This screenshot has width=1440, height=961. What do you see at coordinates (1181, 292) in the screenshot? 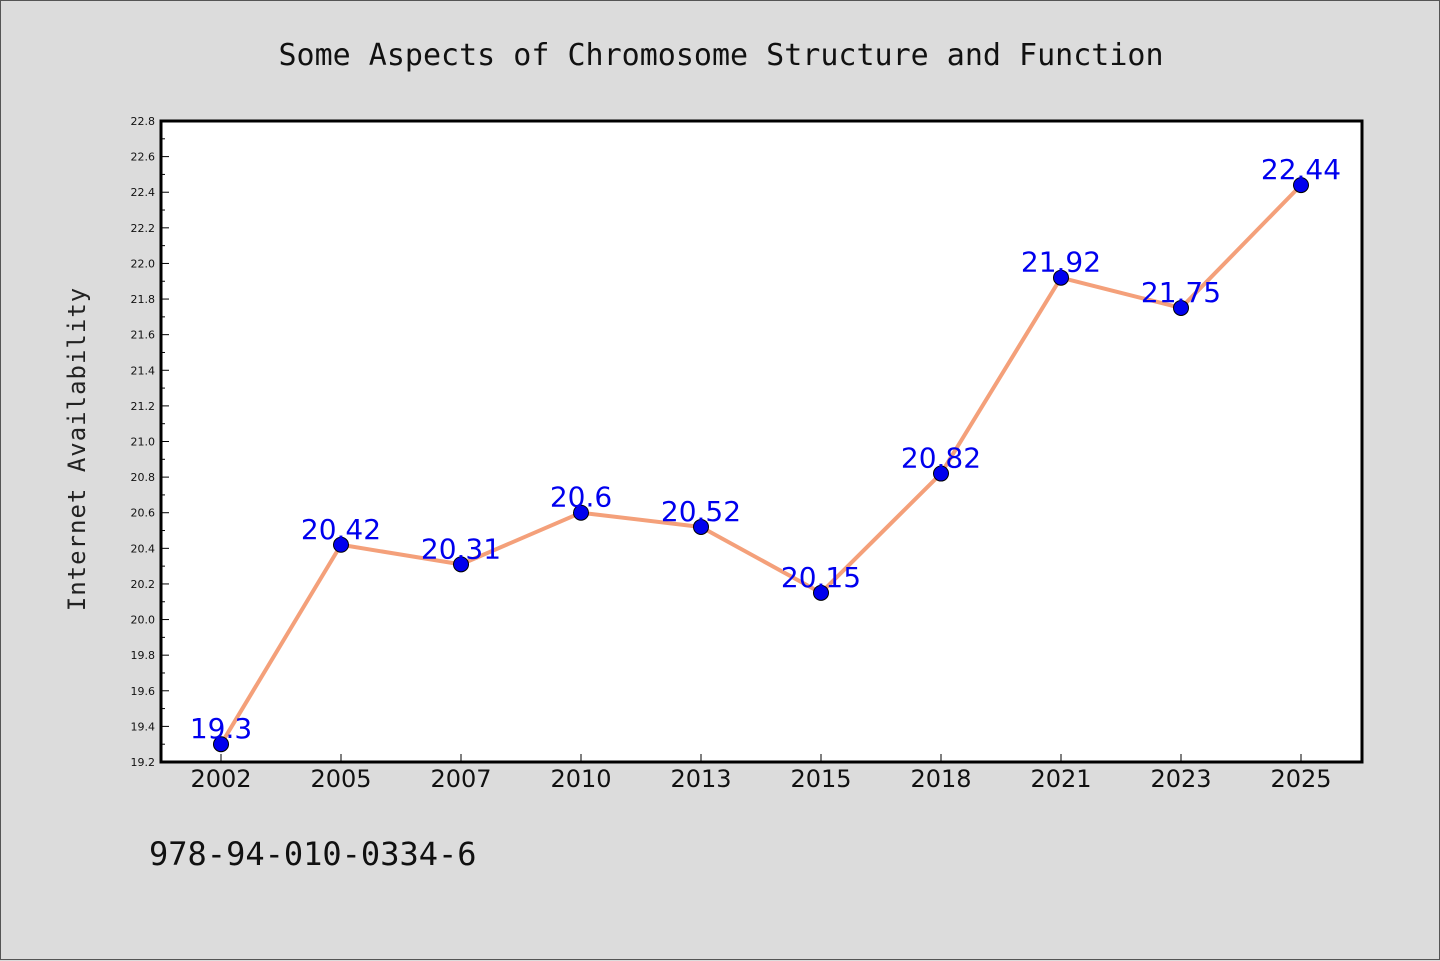
I see `data-label: 21.75` at bounding box center [1181, 292].